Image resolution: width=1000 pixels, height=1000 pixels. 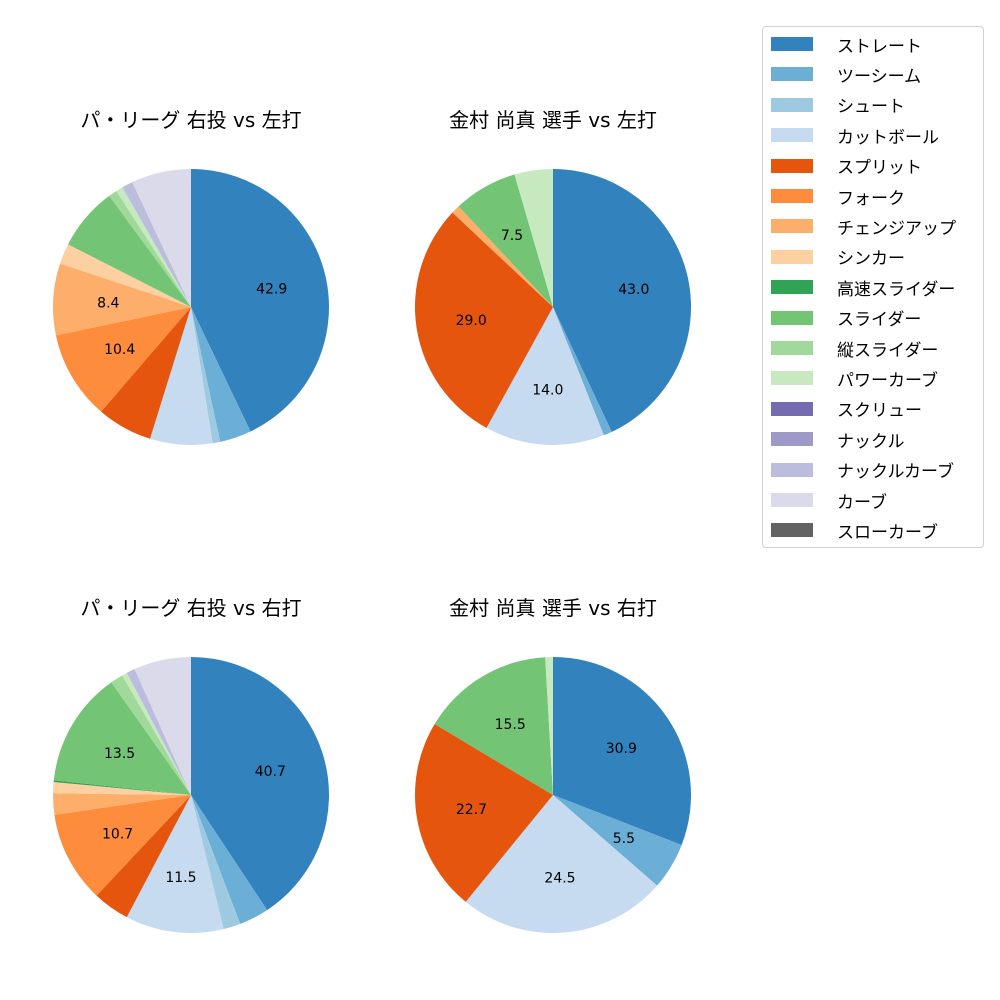 I want to click on legend-item: スクリュー, so click(x=846, y=410).